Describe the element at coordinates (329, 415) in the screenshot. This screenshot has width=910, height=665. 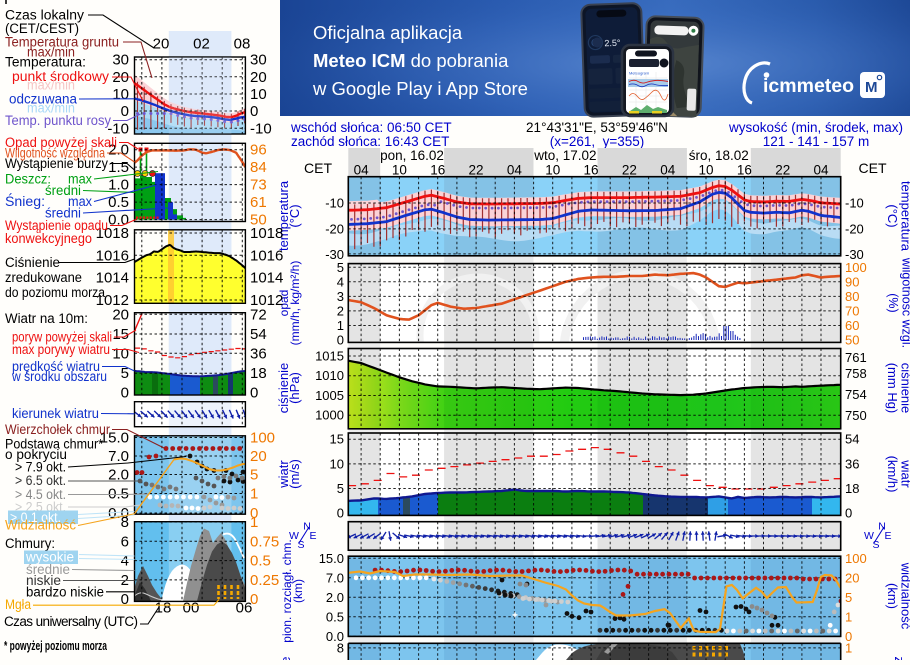
I see `svg-text: 1000` at that location.